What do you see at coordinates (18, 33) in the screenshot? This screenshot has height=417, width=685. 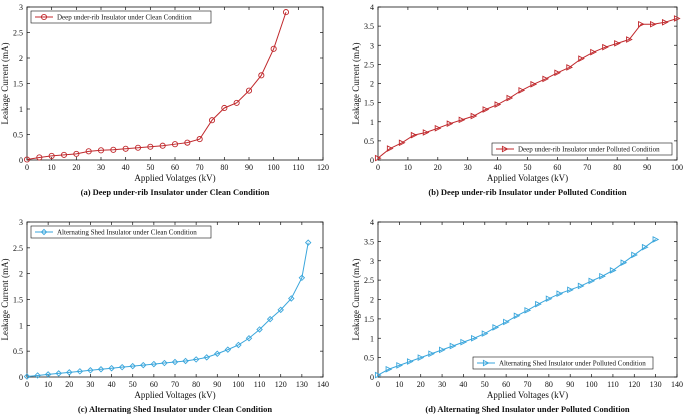 I see `y-tick-label: 2.5` at bounding box center [18, 33].